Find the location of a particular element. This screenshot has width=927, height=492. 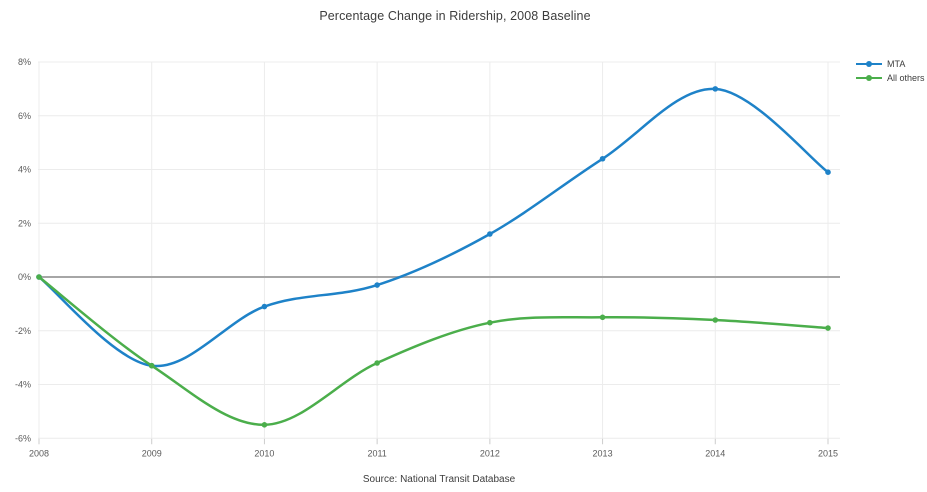

legend: MTA All others is located at coordinates (890, 73).